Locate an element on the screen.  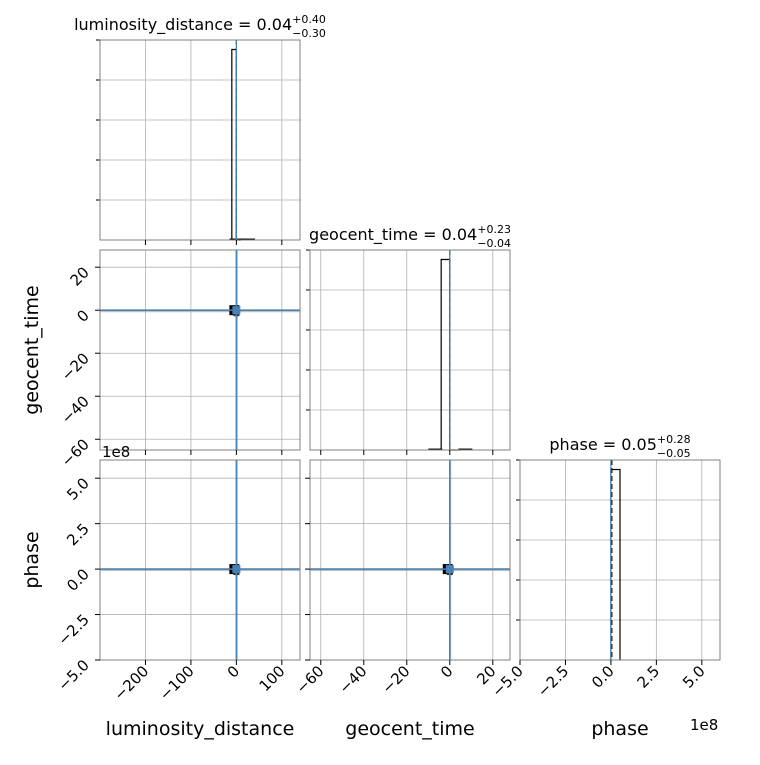
x-tick-label: −200 is located at coordinates (131, 683).